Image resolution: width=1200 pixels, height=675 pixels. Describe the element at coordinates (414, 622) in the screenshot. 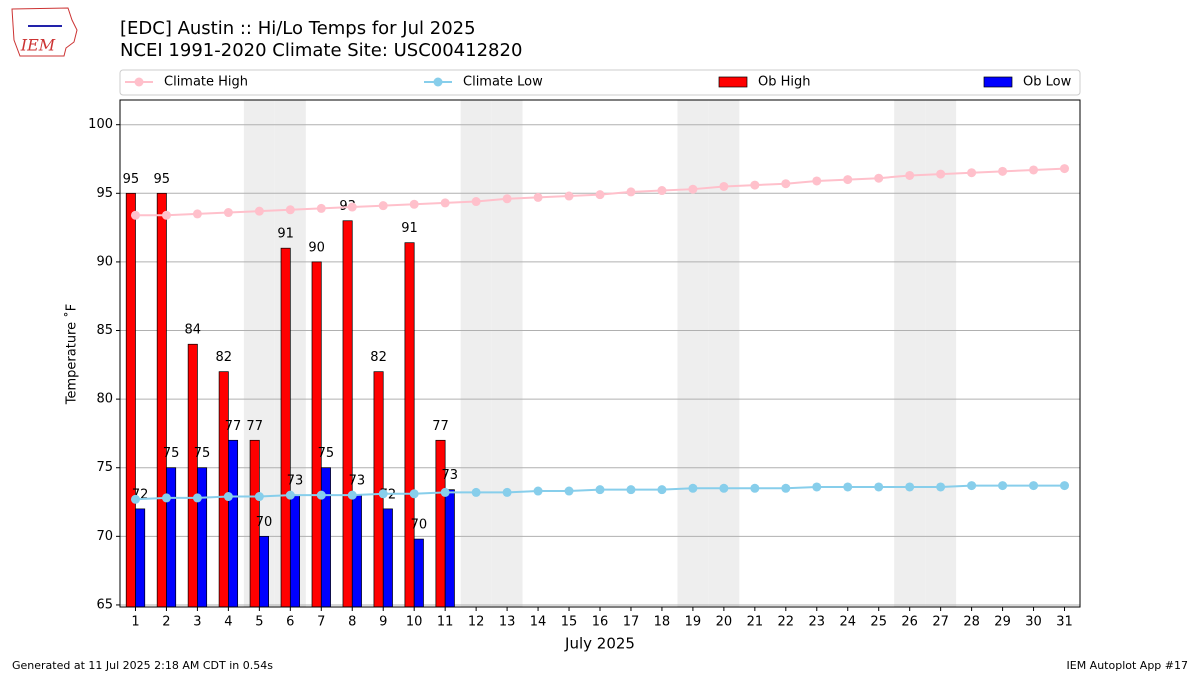

I see `x-tick-label: 10` at that location.